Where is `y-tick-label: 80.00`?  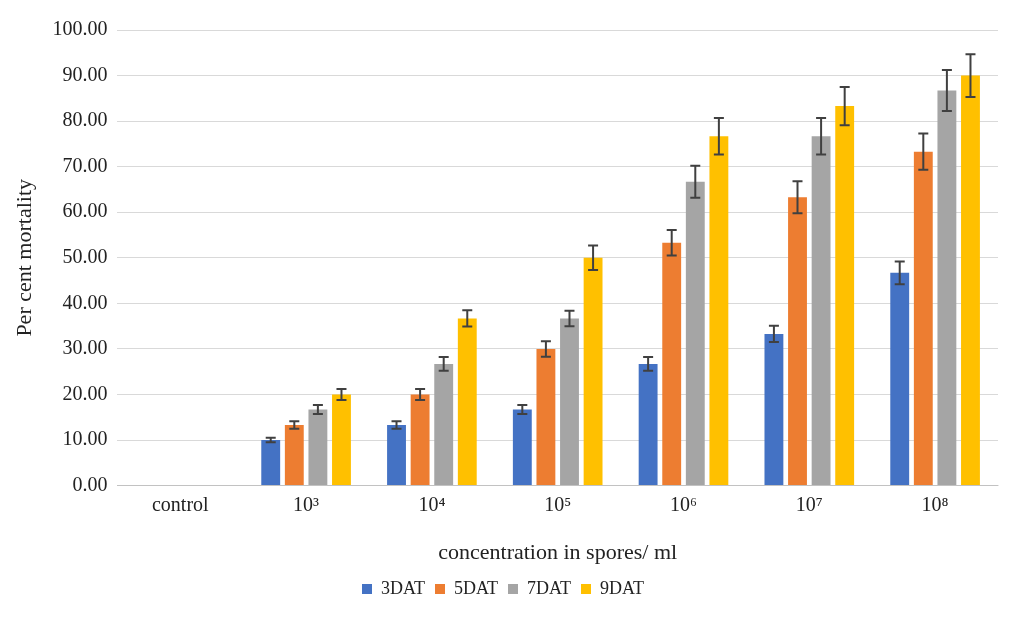
y-tick-label: 80.00 is located at coordinates (85, 119).